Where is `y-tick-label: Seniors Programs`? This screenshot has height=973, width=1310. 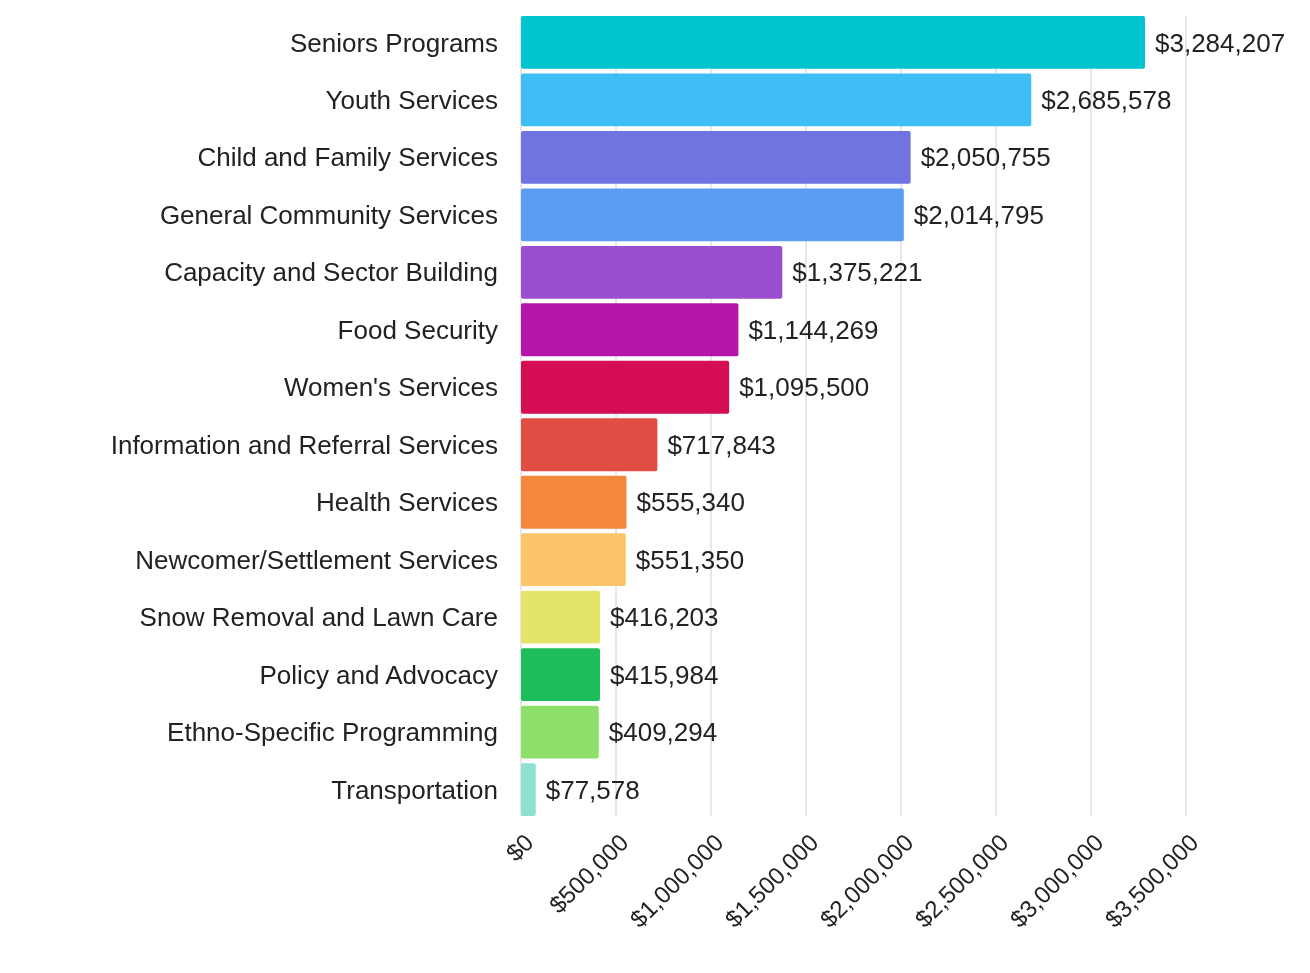
y-tick-label: Seniors Programs is located at coordinates (393, 42).